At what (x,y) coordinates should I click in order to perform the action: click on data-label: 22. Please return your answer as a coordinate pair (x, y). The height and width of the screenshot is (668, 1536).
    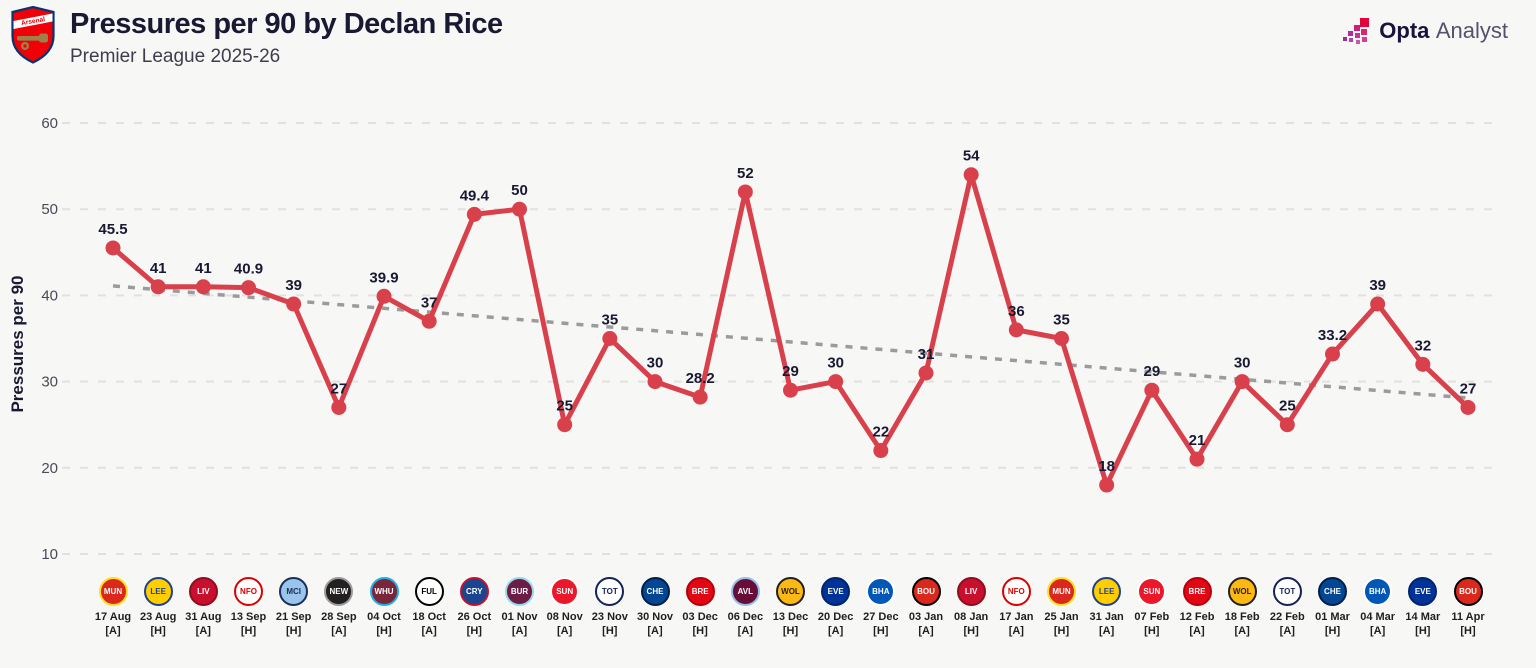
    Looking at the image, I should click on (880, 432).